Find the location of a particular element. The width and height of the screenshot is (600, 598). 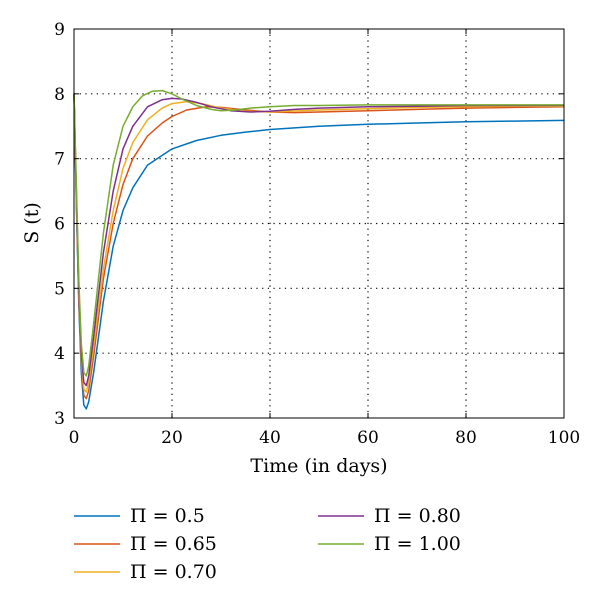

legend-label: Π = 0.5 is located at coordinates (167, 516).